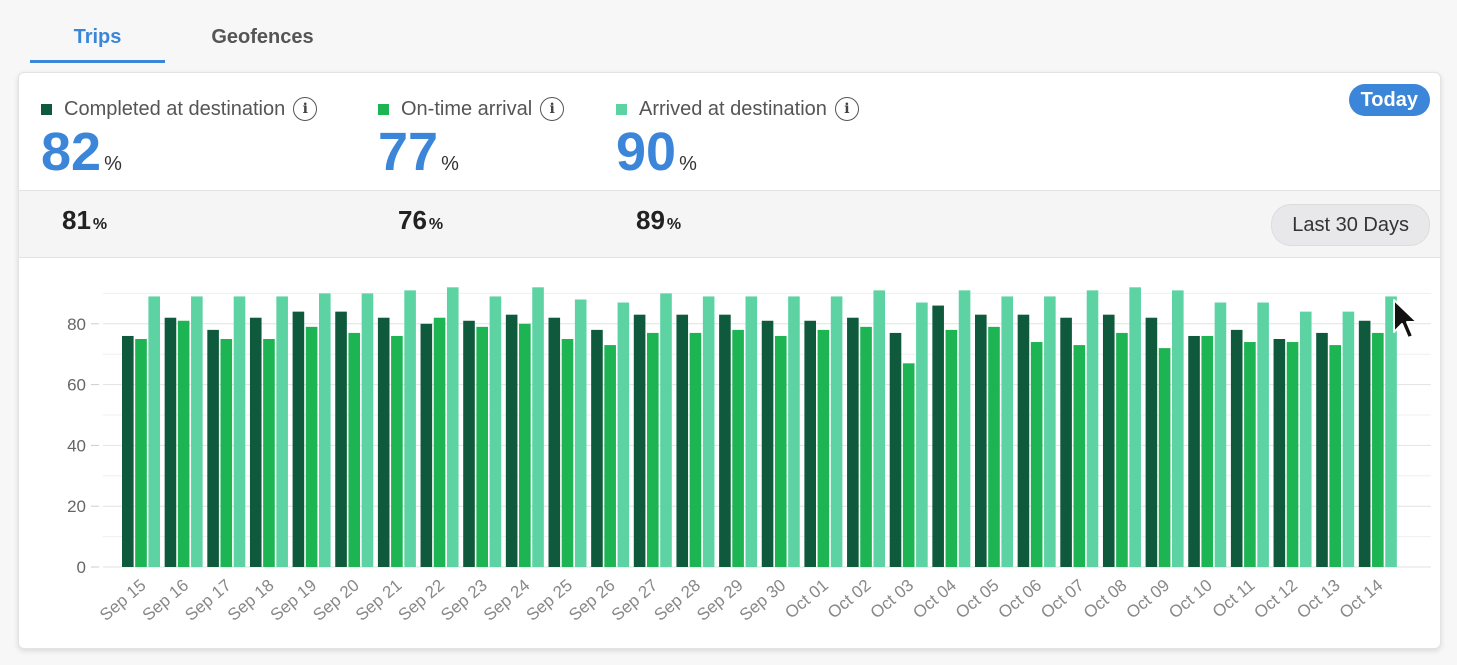  What do you see at coordinates (737, 158) in the screenshot?
I see `stat-value-arrived: 90%` at bounding box center [737, 158].